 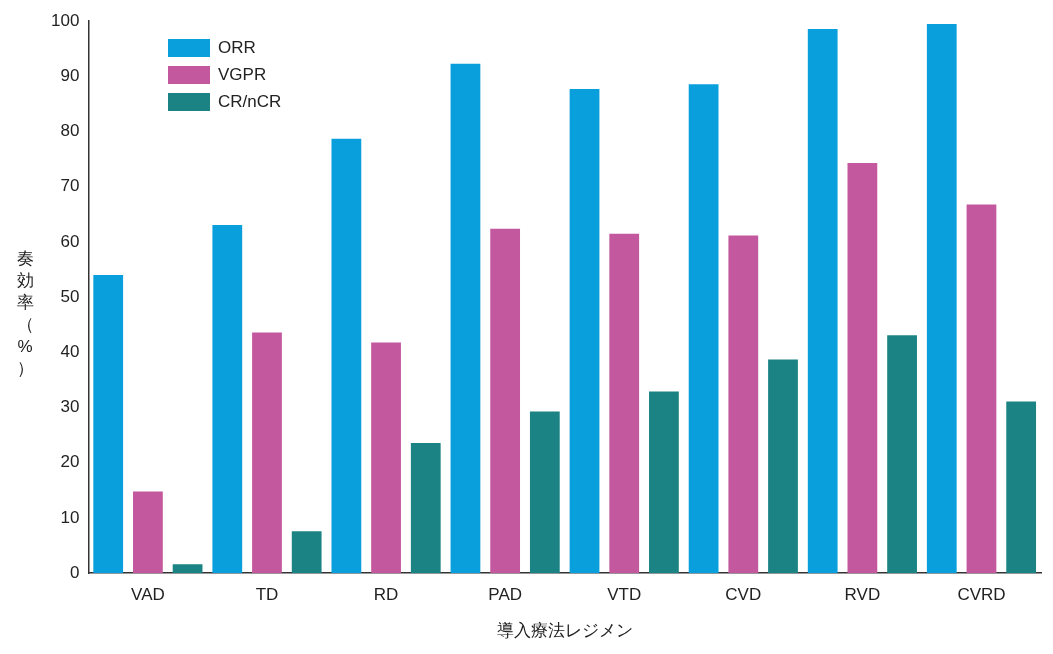 I want to click on x-axis-title: 導入療法レジメン, so click(x=564, y=631).